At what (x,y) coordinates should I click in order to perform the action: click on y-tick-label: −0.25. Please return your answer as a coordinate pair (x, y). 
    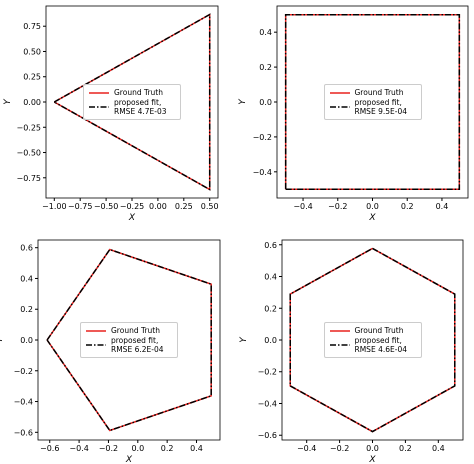
    Looking at the image, I should click on (28, 127).